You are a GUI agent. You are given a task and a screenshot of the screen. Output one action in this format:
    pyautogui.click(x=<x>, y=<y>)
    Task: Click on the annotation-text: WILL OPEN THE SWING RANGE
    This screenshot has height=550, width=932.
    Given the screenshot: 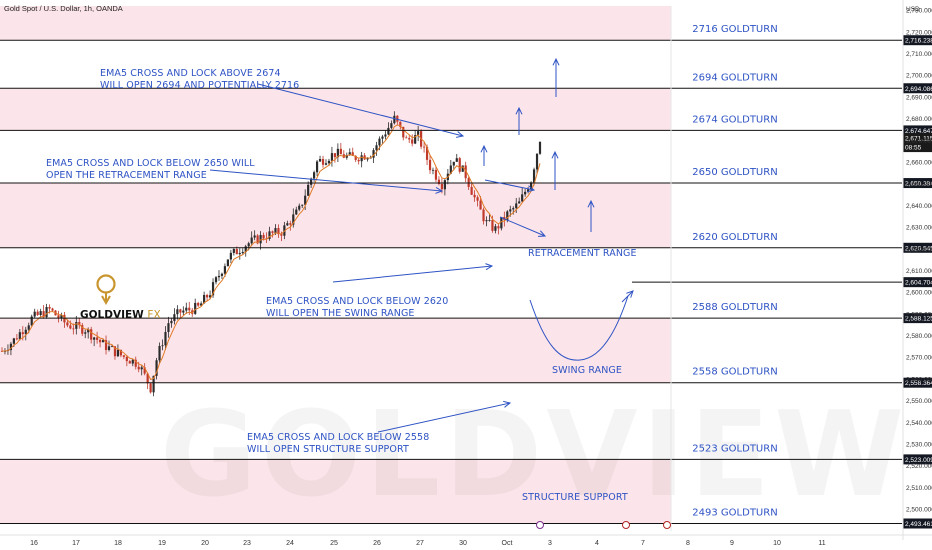 What is the action you would take?
    pyautogui.click(x=340, y=313)
    